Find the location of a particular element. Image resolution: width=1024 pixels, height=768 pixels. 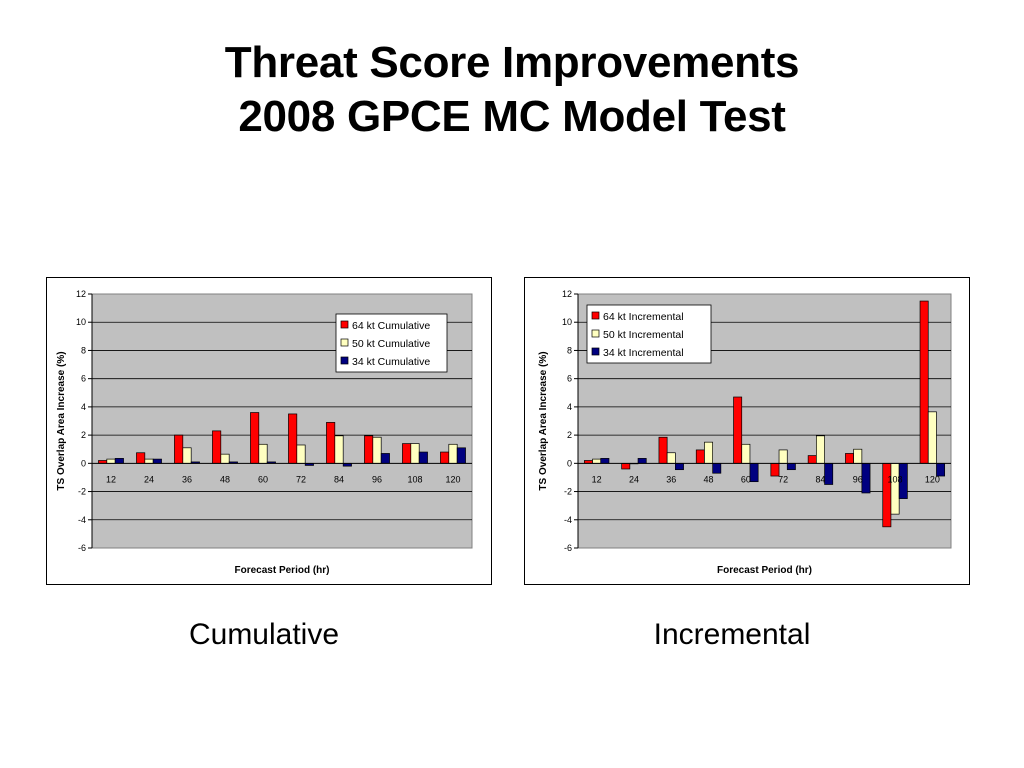

legend-label: 50 kt Cumulative is located at coordinates (391, 344).